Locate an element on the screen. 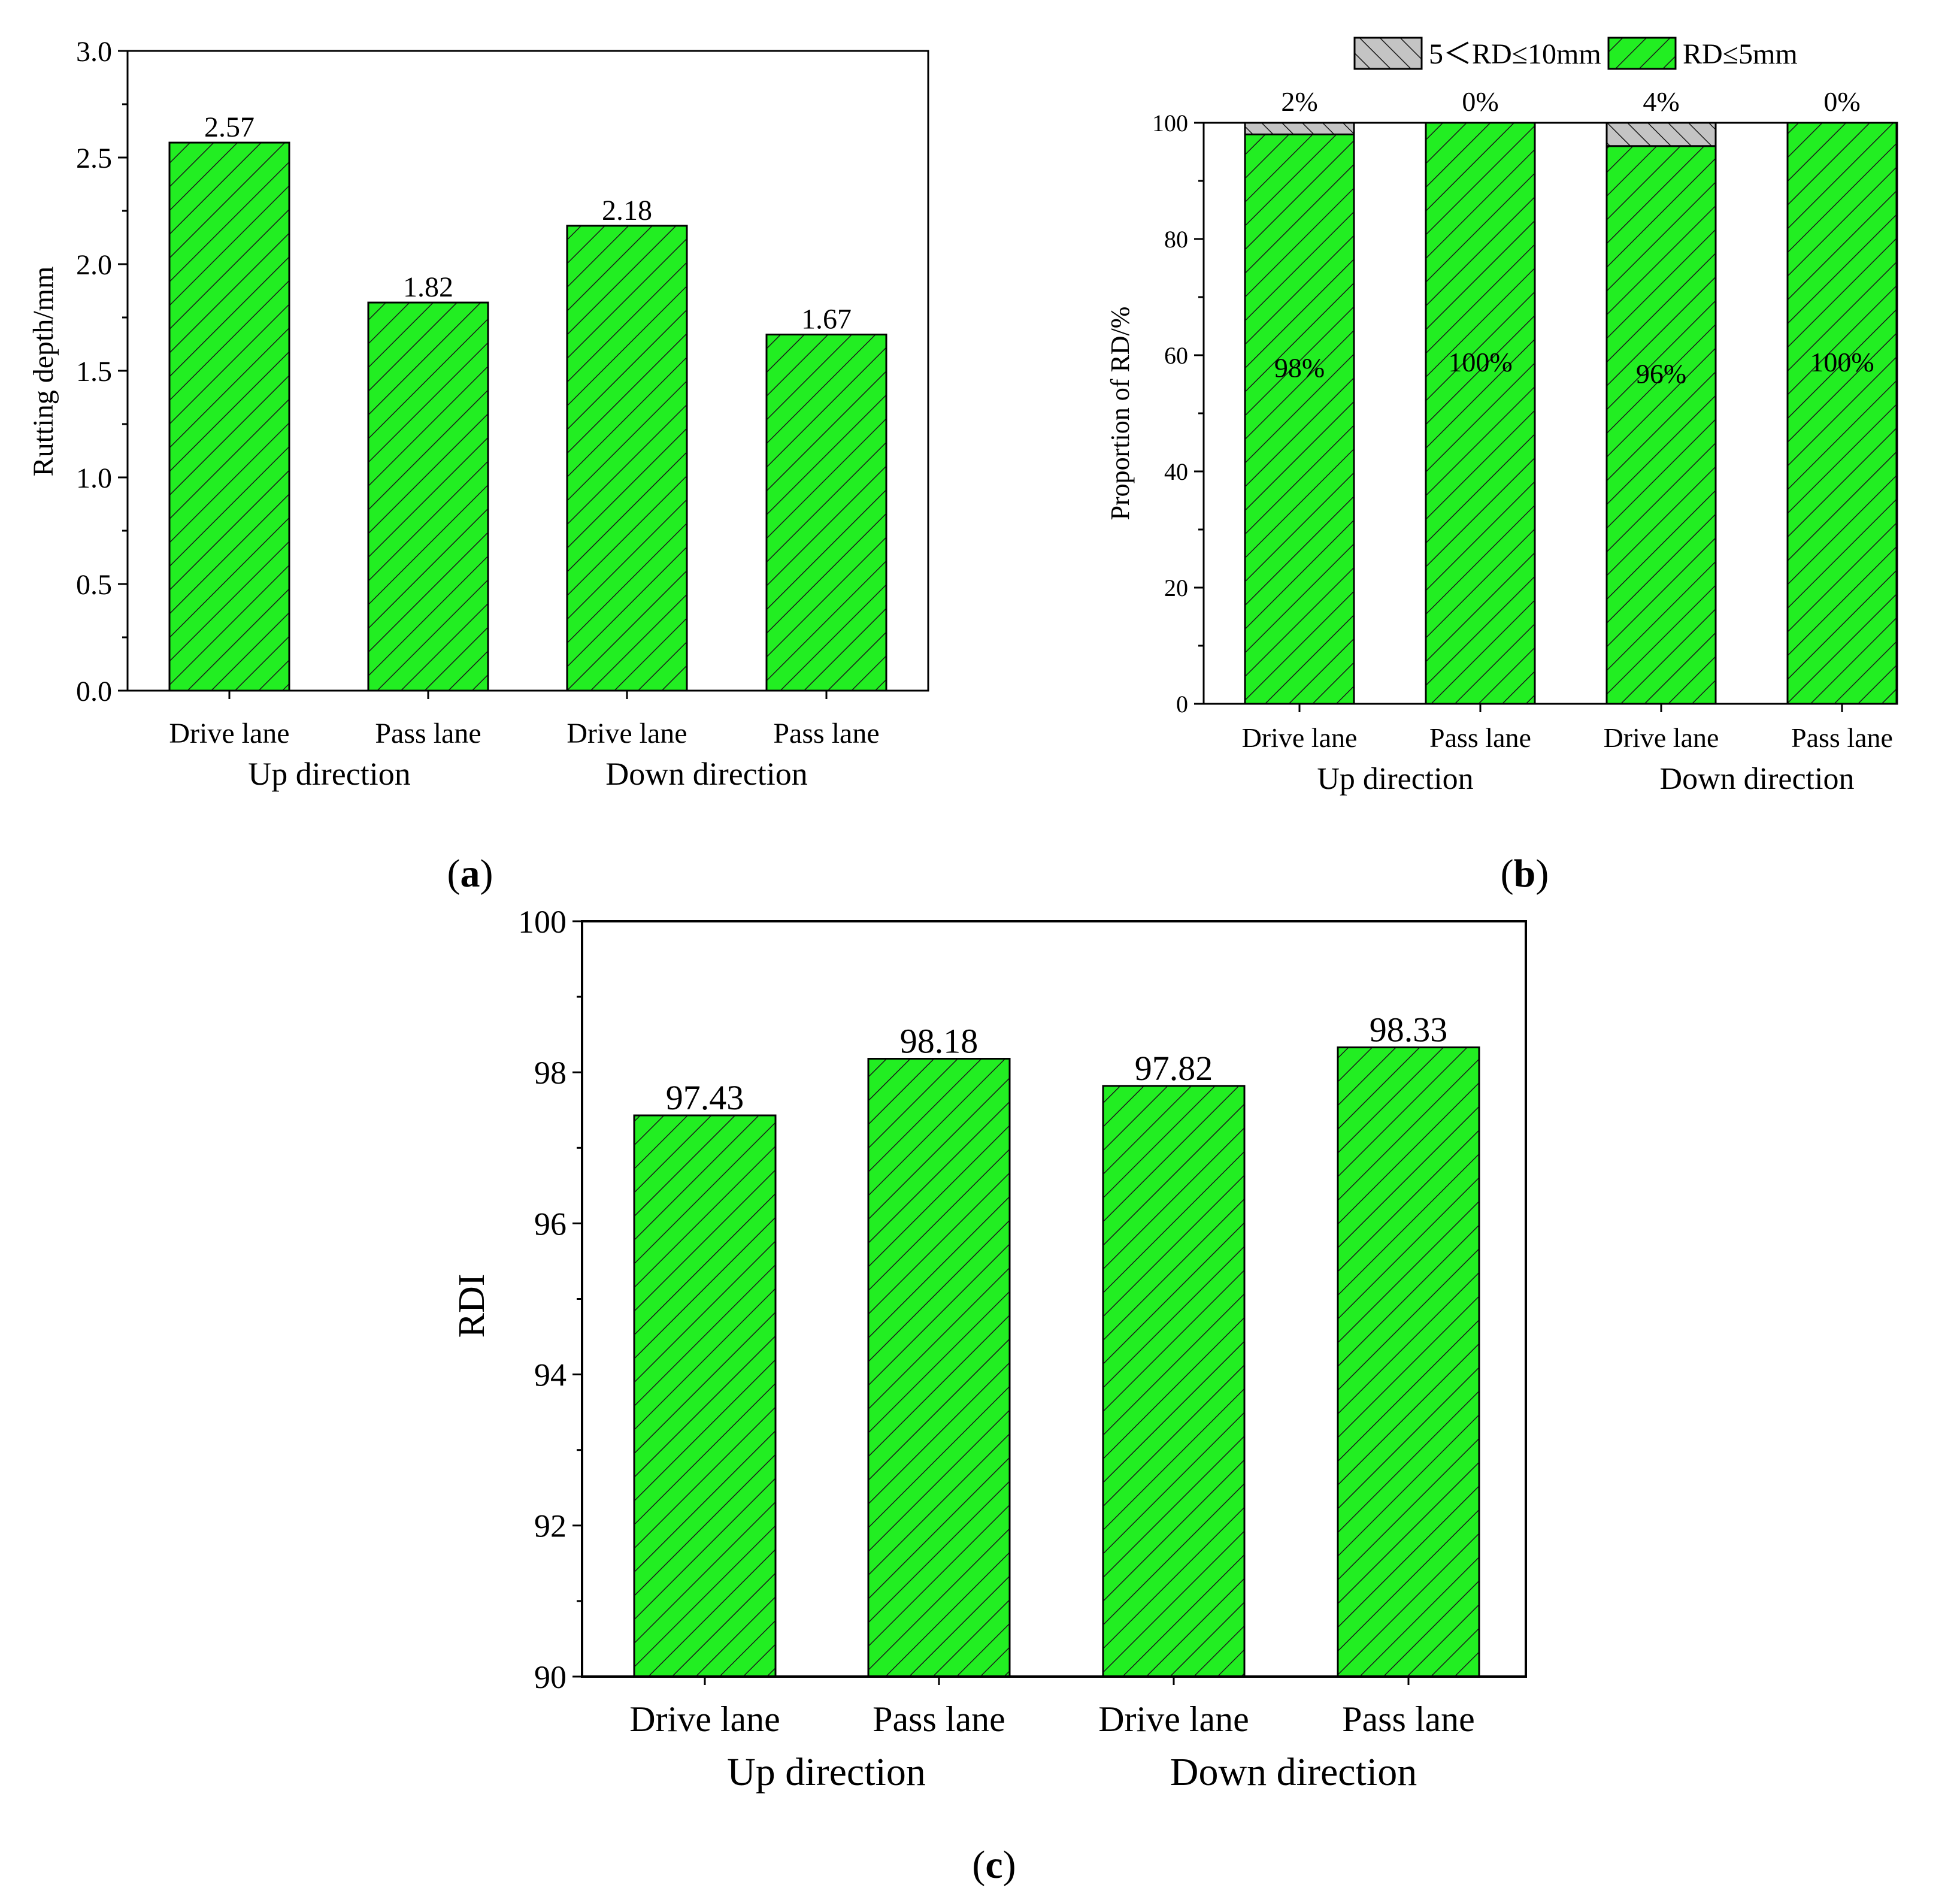 Image resolution: width=1960 pixels, height=1903 pixels. bar-top-percent-label: 4% is located at coordinates (1661, 101).